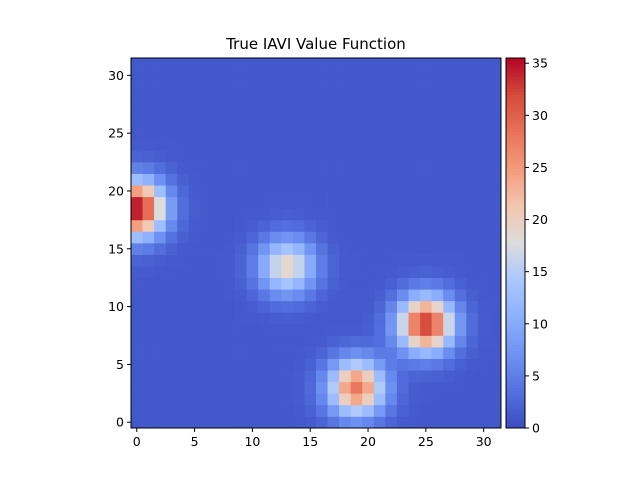 The height and width of the screenshot is (480, 640). Describe the element at coordinates (116, 190) in the screenshot. I see `y-tick-label: 20` at that location.